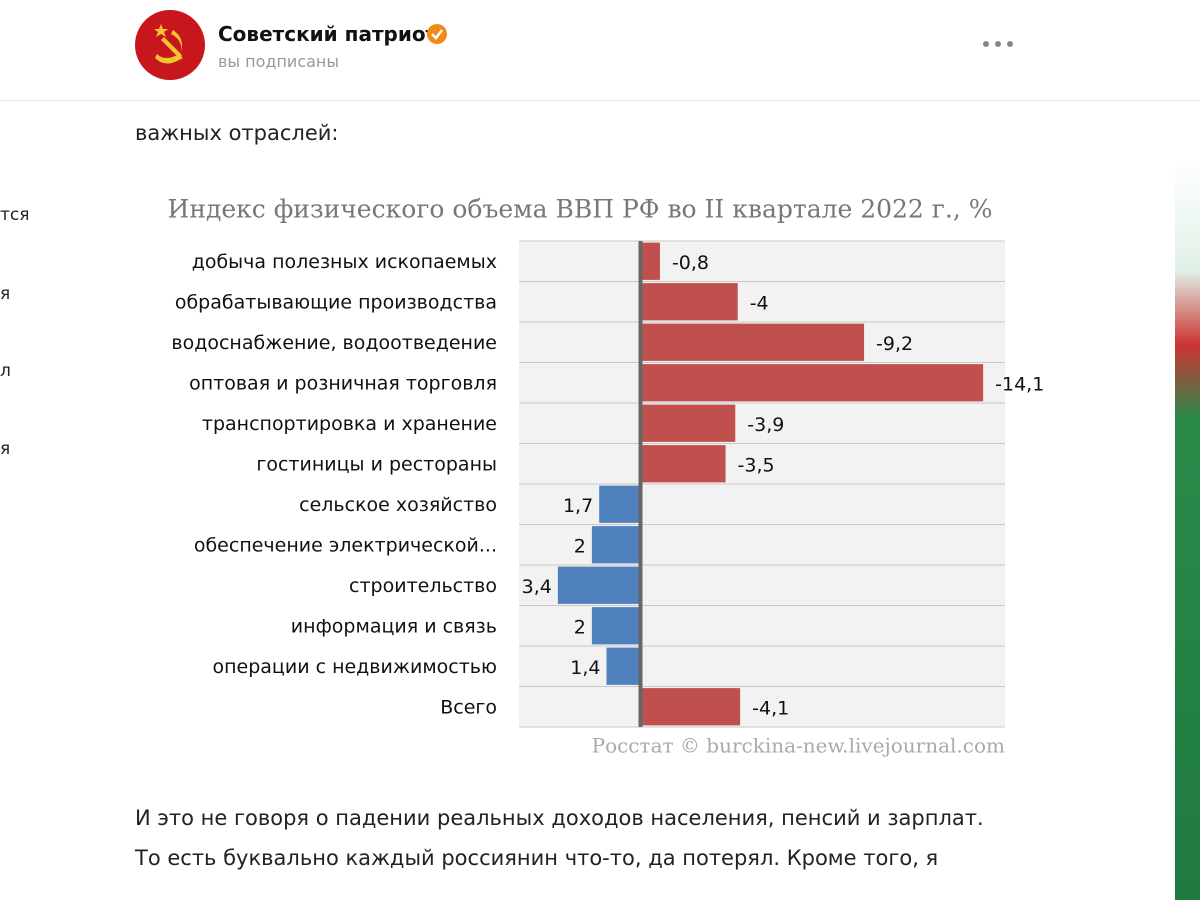 This screenshot has height=900, width=1200. What do you see at coordinates (349, 424) in the screenshot?
I see `category-label: транспортировка и хранение` at bounding box center [349, 424].